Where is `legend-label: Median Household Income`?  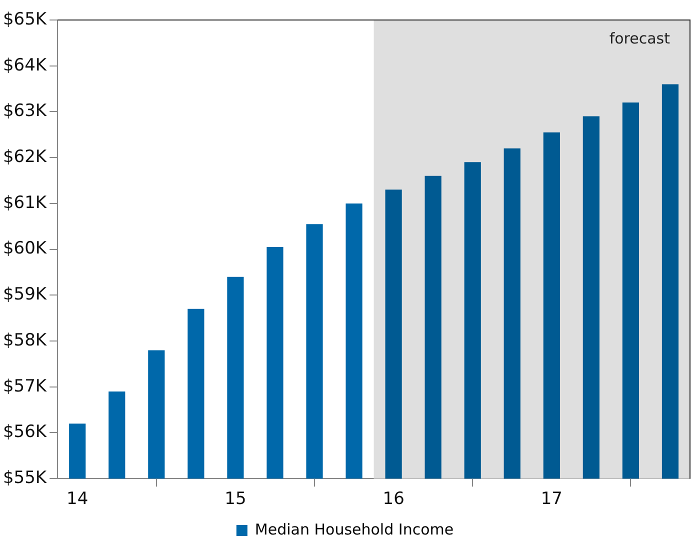 legend-label: Median Household Income is located at coordinates (354, 529).